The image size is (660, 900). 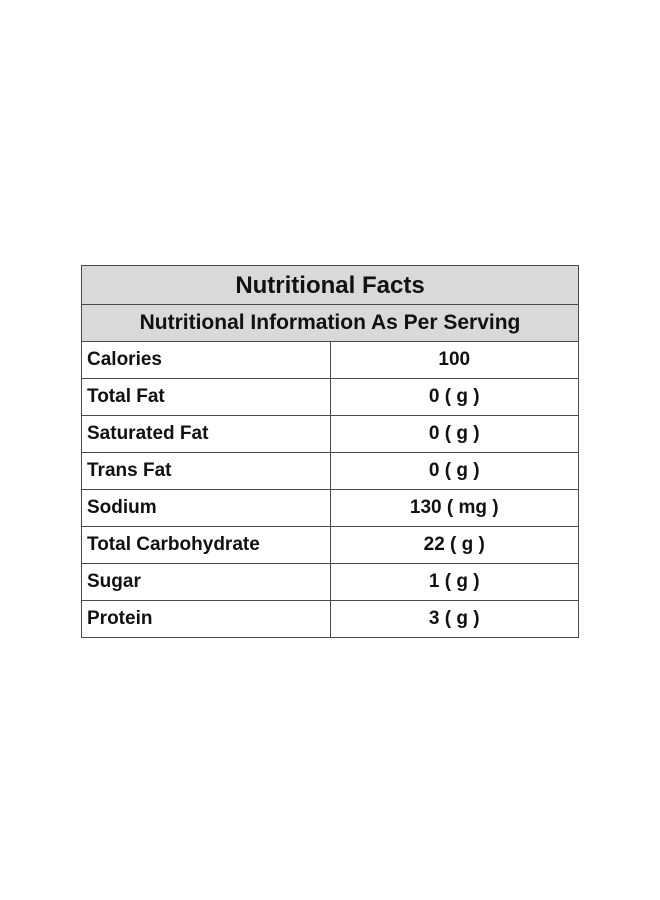 I want to click on nutrient-value: 1 ( g ), so click(x=454, y=582).